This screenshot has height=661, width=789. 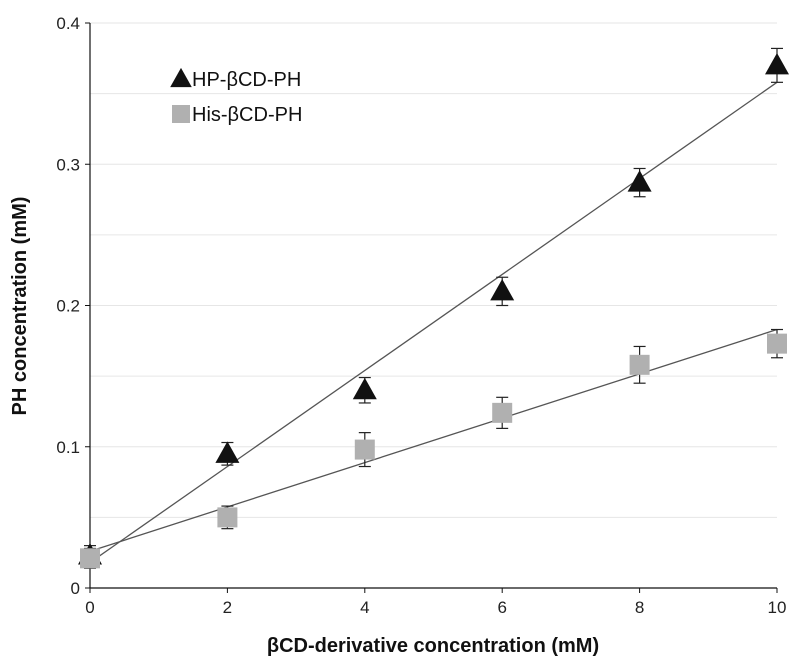 What do you see at coordinates (247, 115) in the screenshot?
I see `legend-label-his: His-βCD-PH` at bounding box center [247, 115].